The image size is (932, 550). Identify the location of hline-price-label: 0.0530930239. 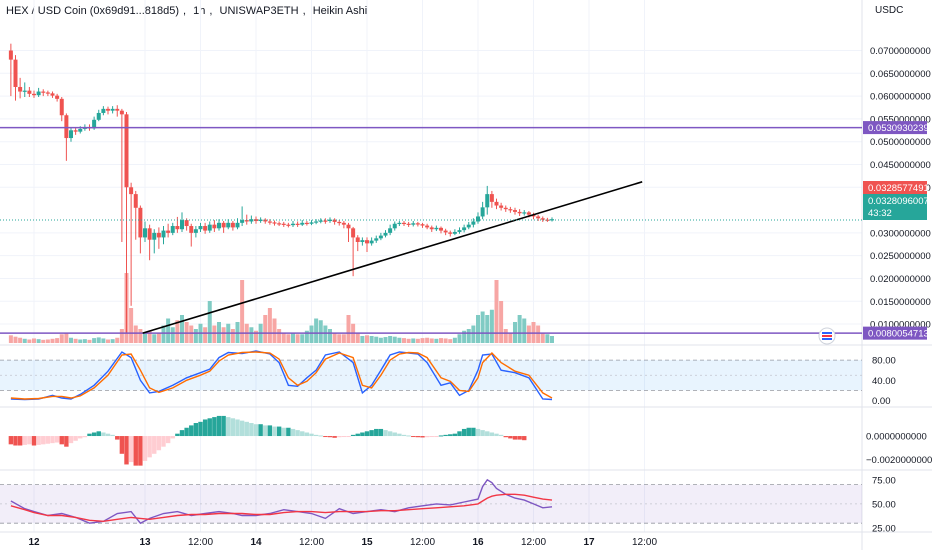
(898, 128).